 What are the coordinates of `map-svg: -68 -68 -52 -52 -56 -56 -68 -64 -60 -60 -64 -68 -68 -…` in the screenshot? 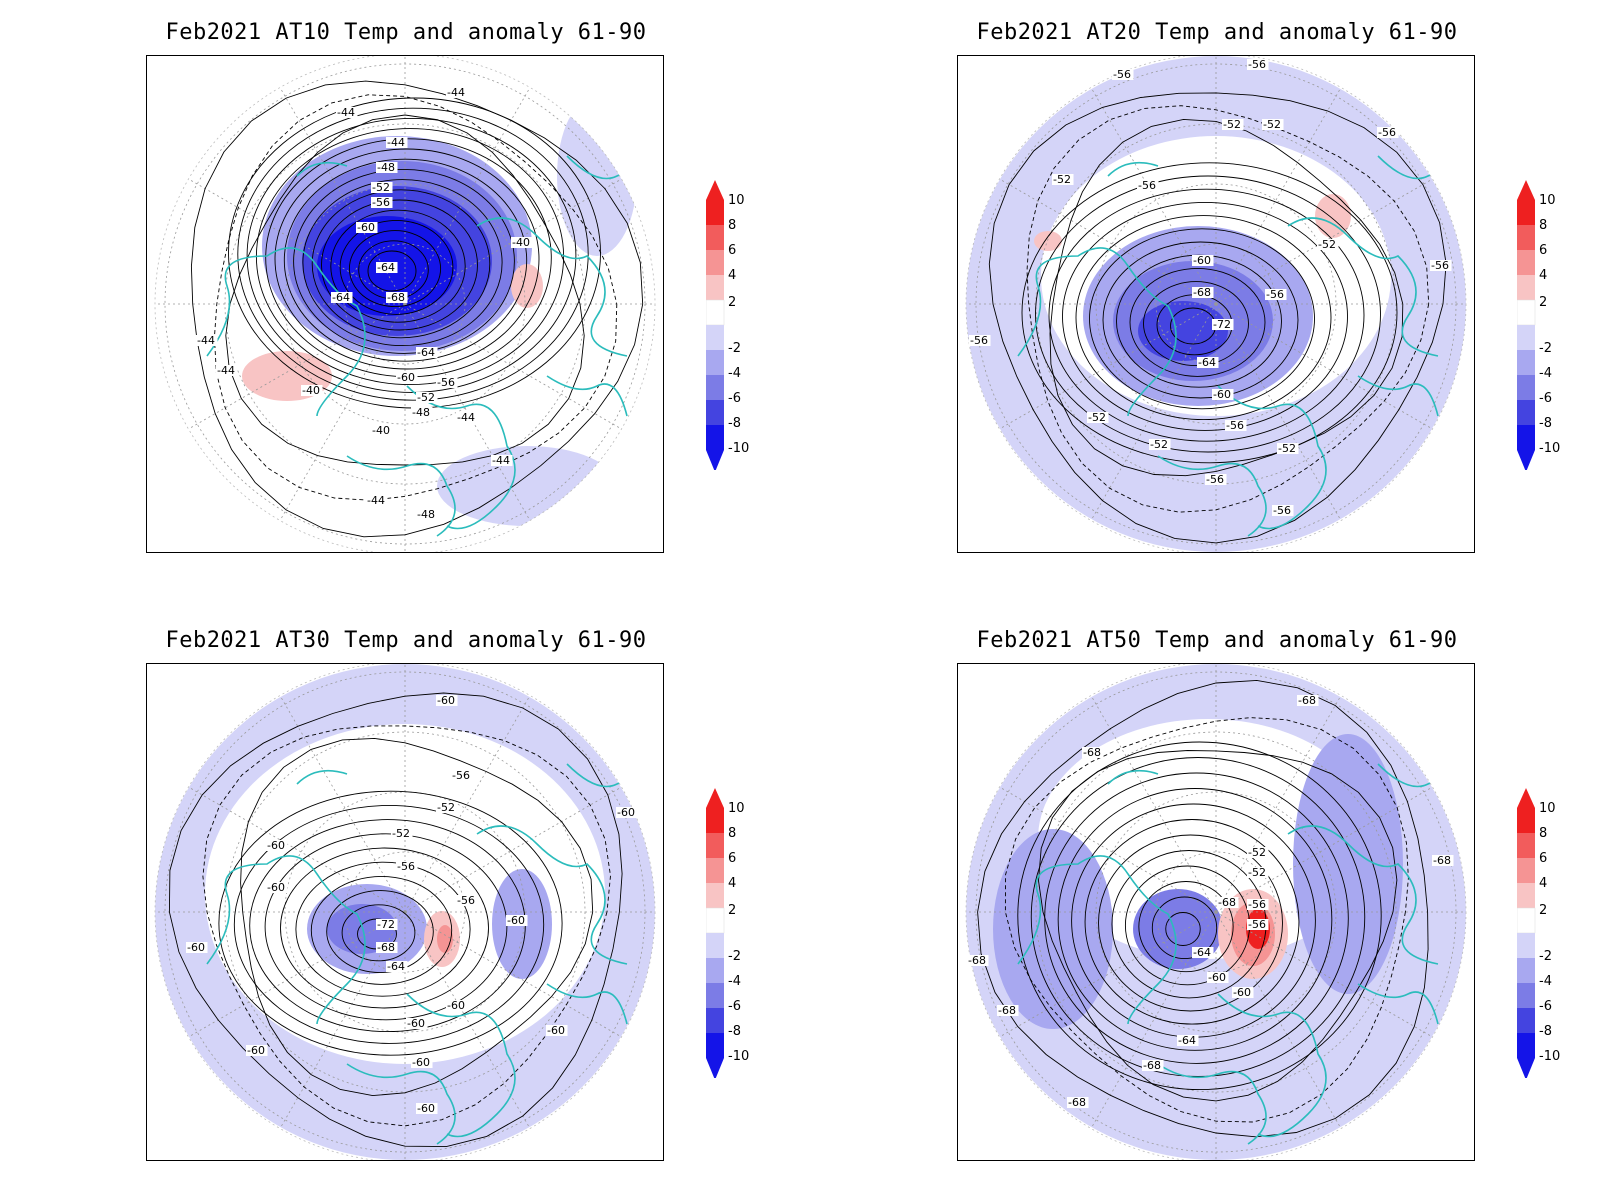 It's located at (1216, 912).